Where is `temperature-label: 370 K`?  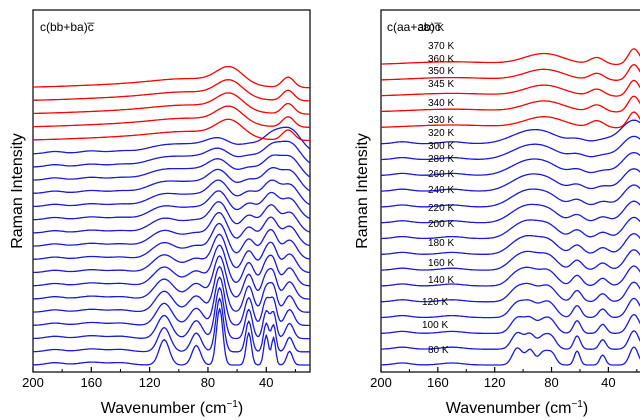
temperature-label: 370 K is located at coordinates (441, 46).